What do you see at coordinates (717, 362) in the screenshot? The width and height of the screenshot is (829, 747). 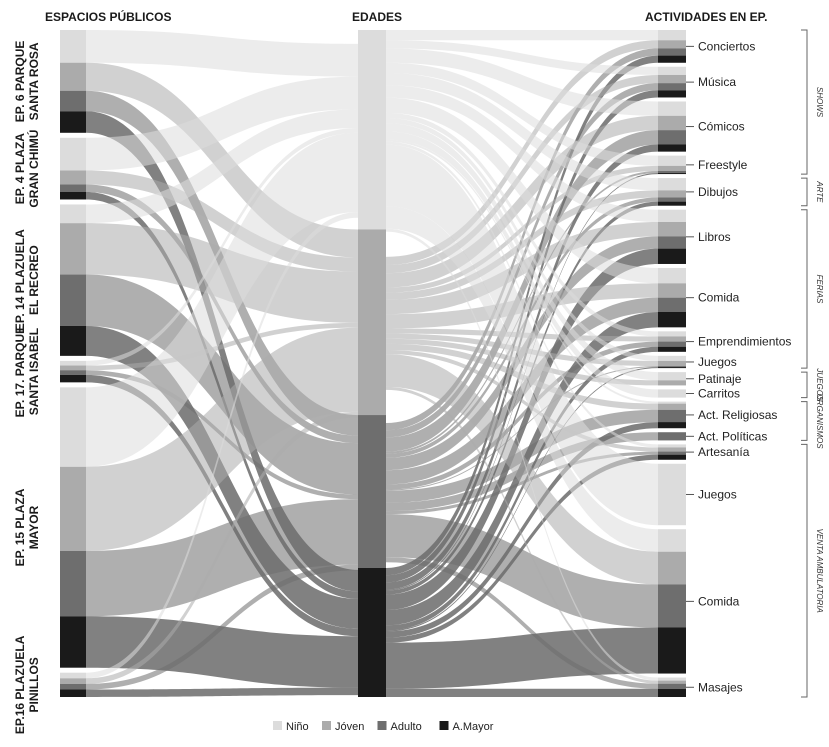 I see `right-node-label-juegos: Juegos` at bounding box center [717, 362].